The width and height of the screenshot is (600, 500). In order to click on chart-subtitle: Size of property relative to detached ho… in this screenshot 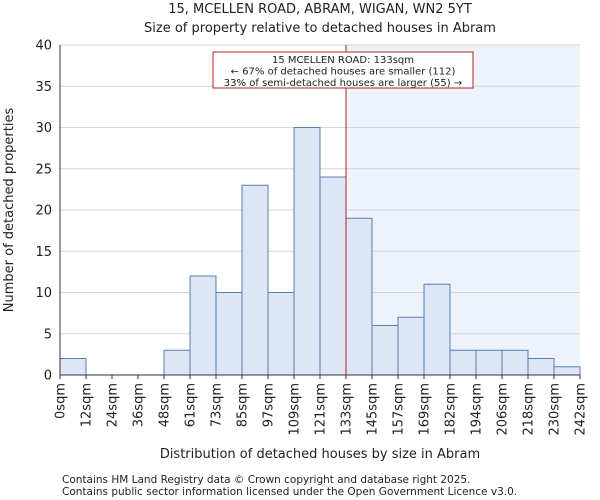, I will do `click(320, 28)`.